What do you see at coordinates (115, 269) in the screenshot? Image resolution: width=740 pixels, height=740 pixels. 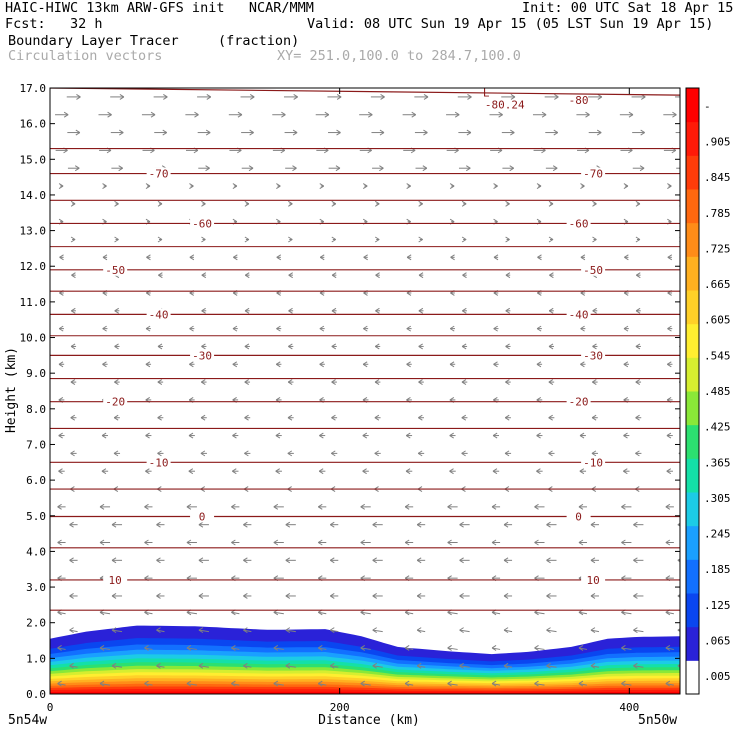 I see `contour-label-bg` at bounding box center [115, 269].